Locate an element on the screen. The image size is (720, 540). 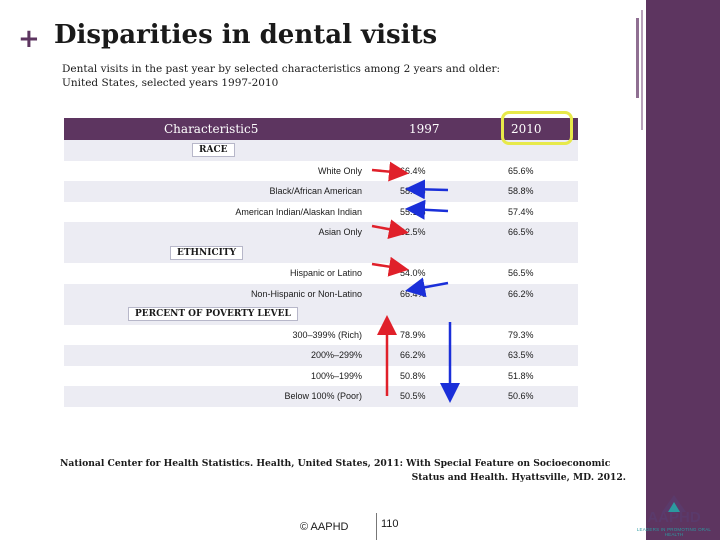
value-2010: 65.6% is located at coordinates (521, 170).